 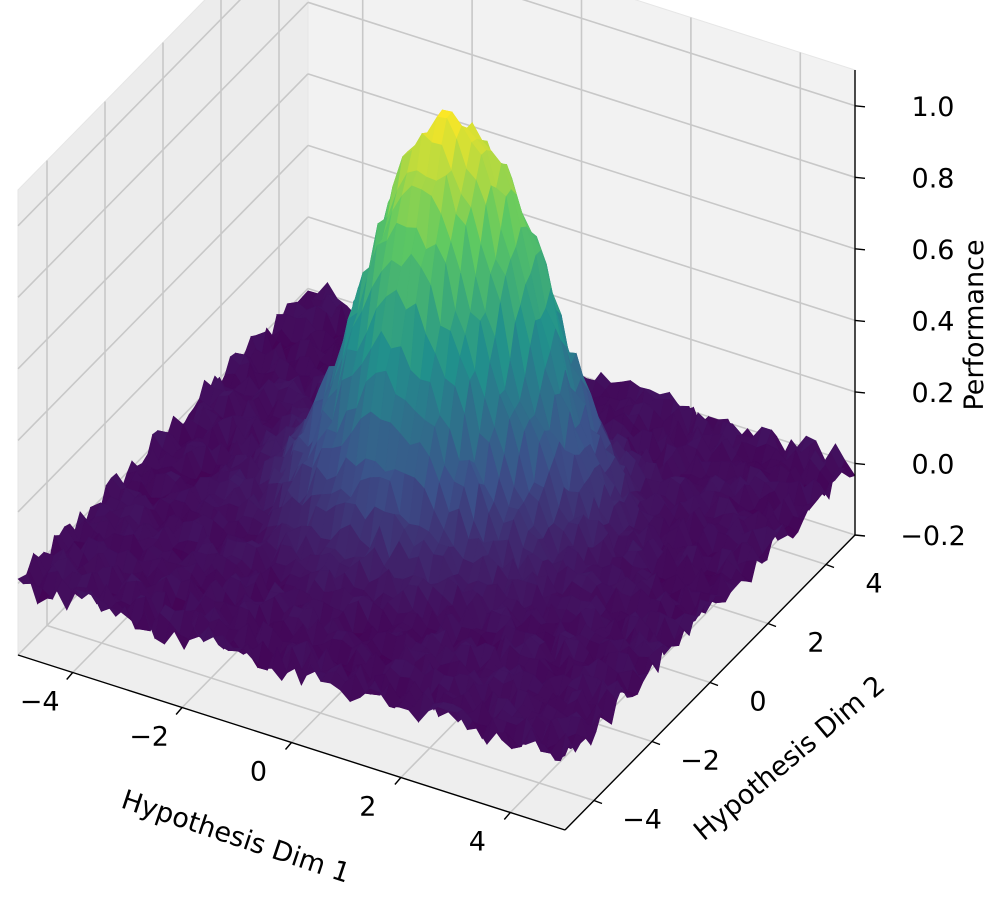 I want to click on x-tick-label: 2, so click(x=367, y=807).